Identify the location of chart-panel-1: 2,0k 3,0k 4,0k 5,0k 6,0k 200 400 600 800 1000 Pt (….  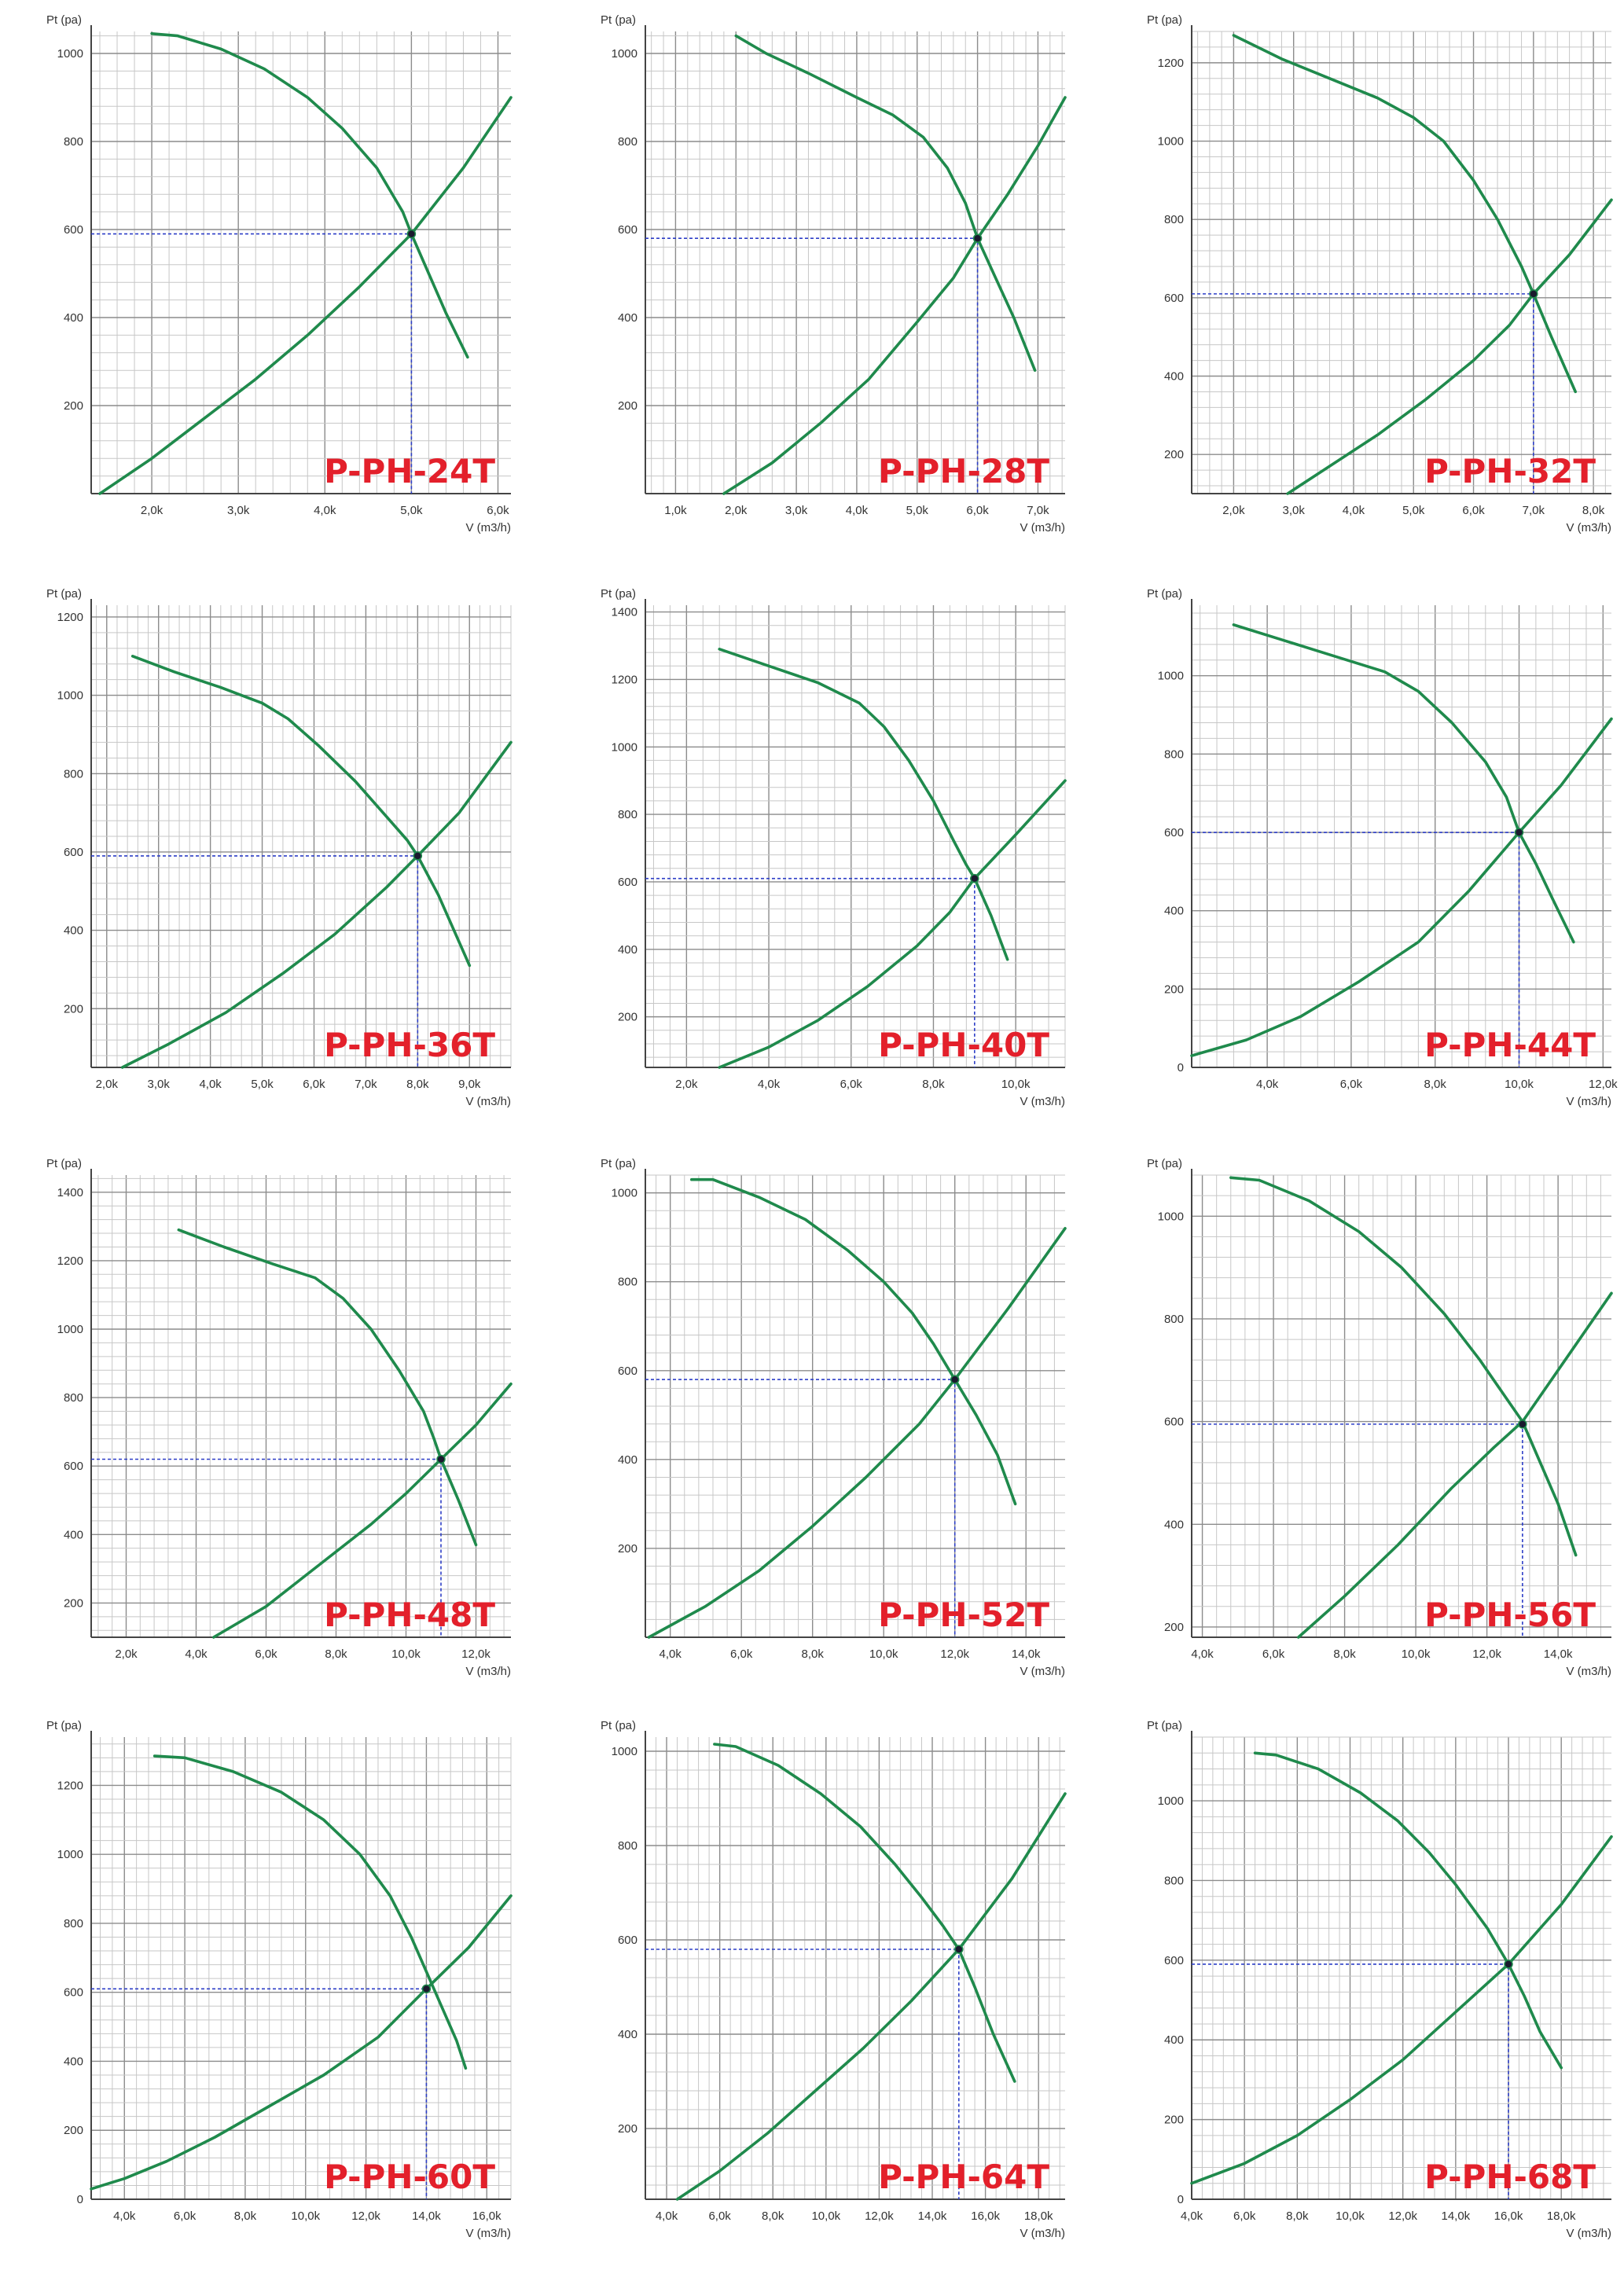
(276, 281).